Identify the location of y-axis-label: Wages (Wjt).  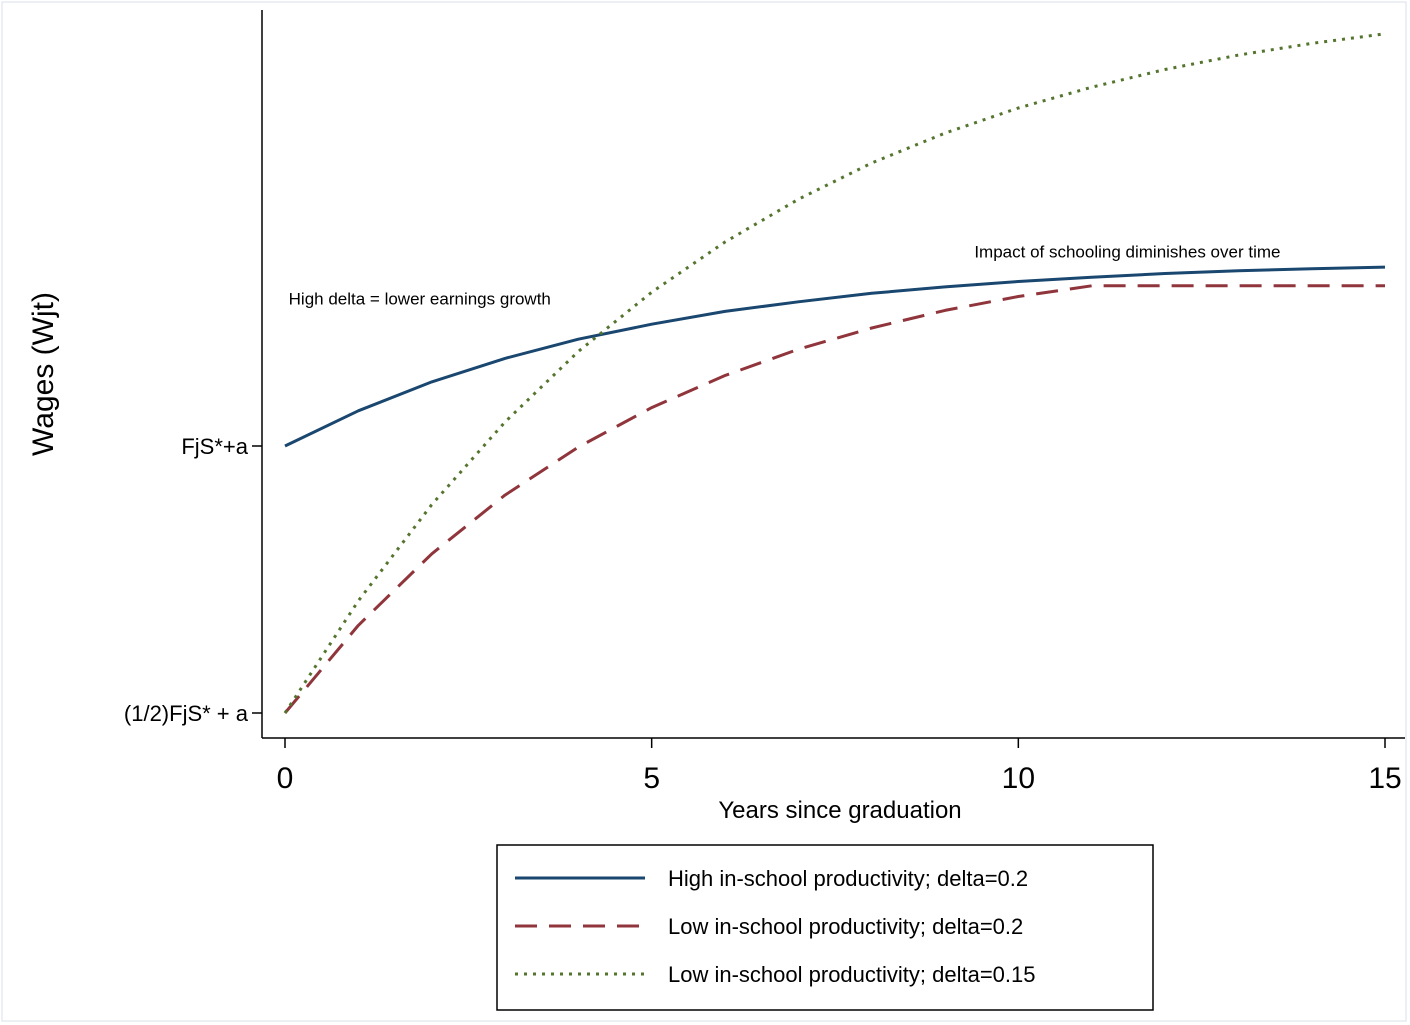
(43, 374).